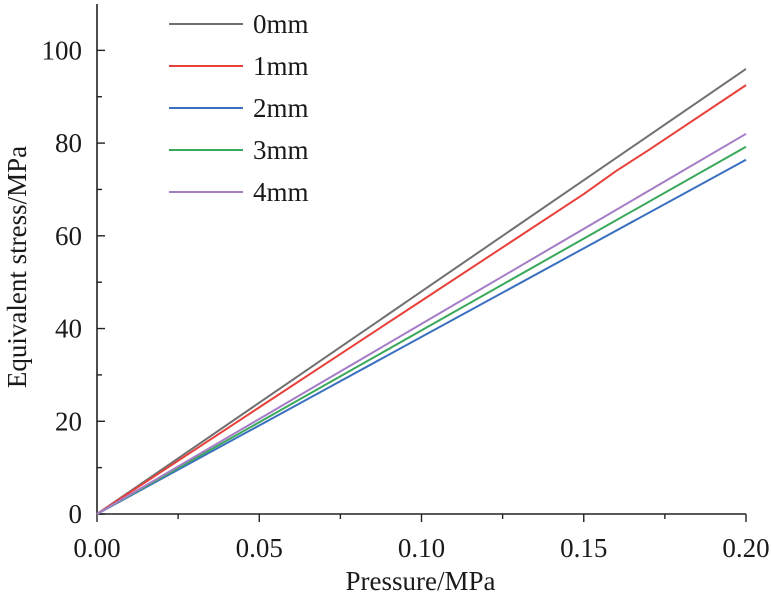 Image resolution: width=772 pixels, height=598 pixels. What do you see at coordinates (96, 548) in the screenshot?
I see `x-tick-label: 0.00` at bounding box center [96, 548].